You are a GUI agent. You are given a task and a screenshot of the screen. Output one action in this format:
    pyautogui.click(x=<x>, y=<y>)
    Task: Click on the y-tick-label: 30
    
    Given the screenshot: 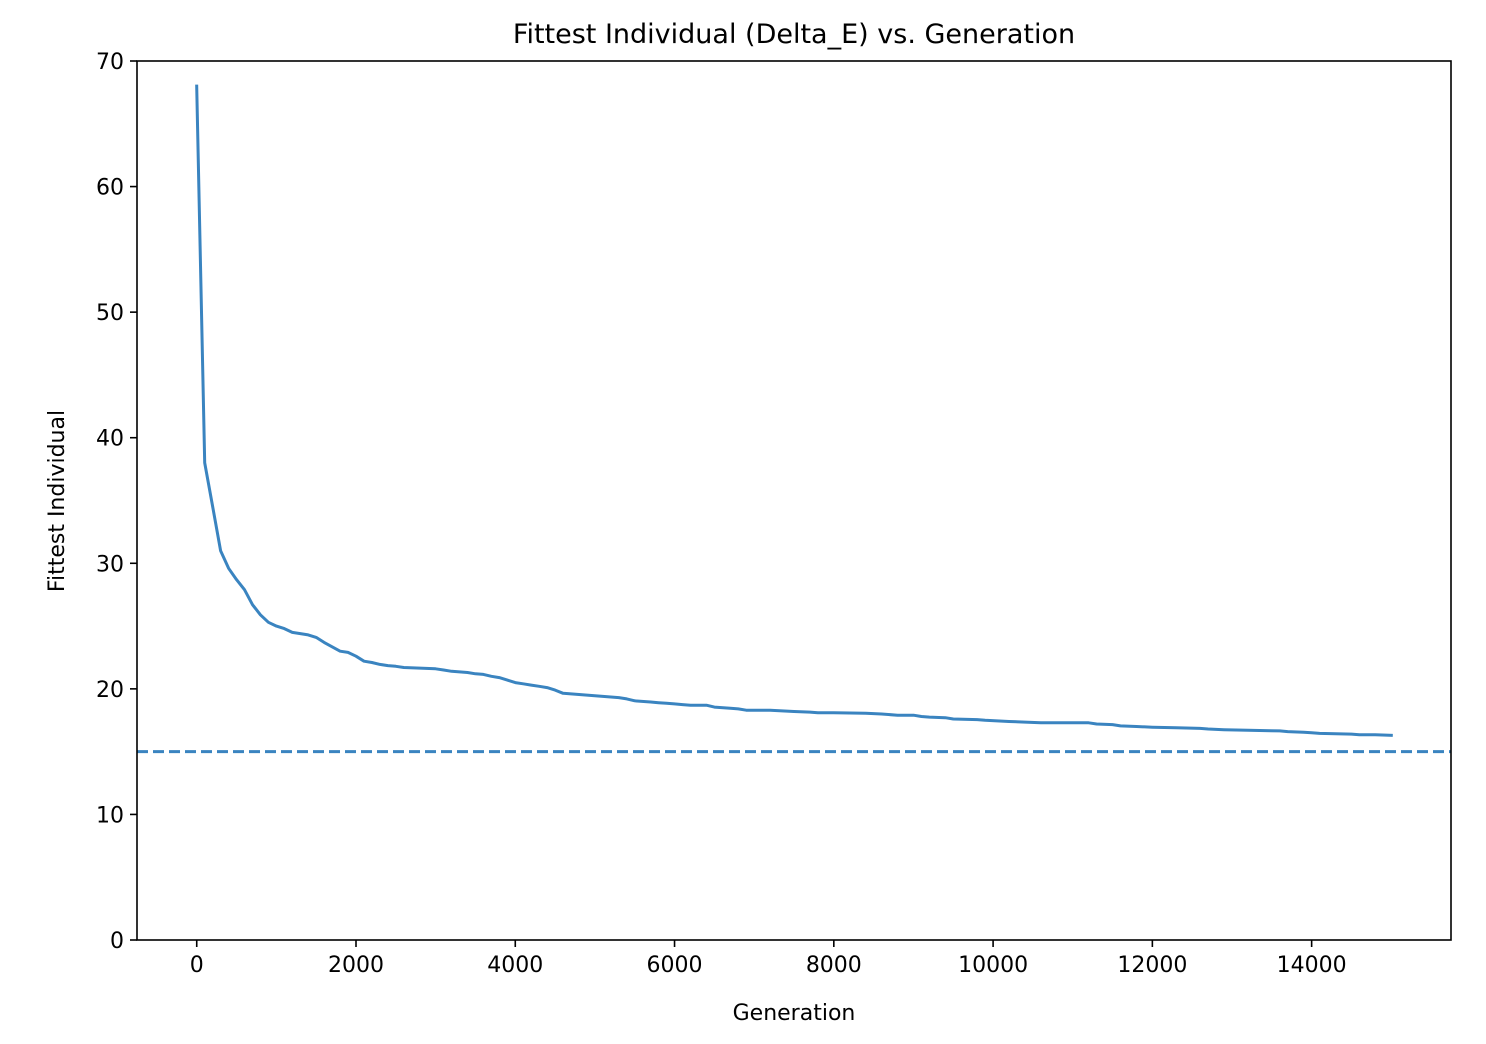 What is the action you would take?
    pyautogui.click(x=110, y=564)
    